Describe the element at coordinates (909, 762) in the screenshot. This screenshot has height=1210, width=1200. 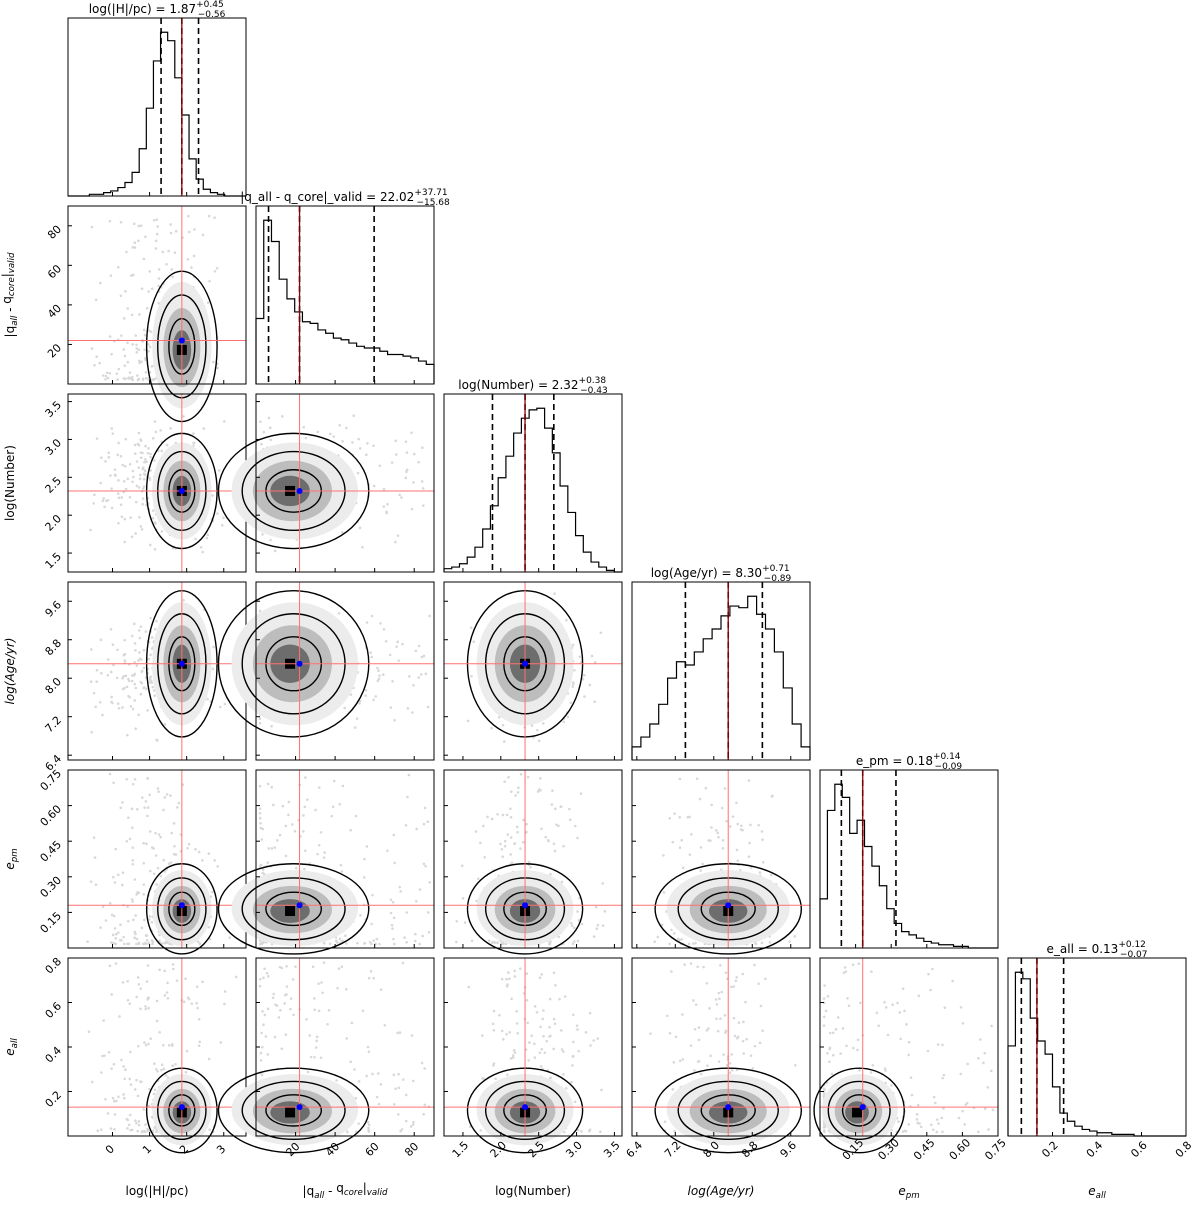
I see `panel-title: e_pm = 0.18+0.14 −0.09` at that location.